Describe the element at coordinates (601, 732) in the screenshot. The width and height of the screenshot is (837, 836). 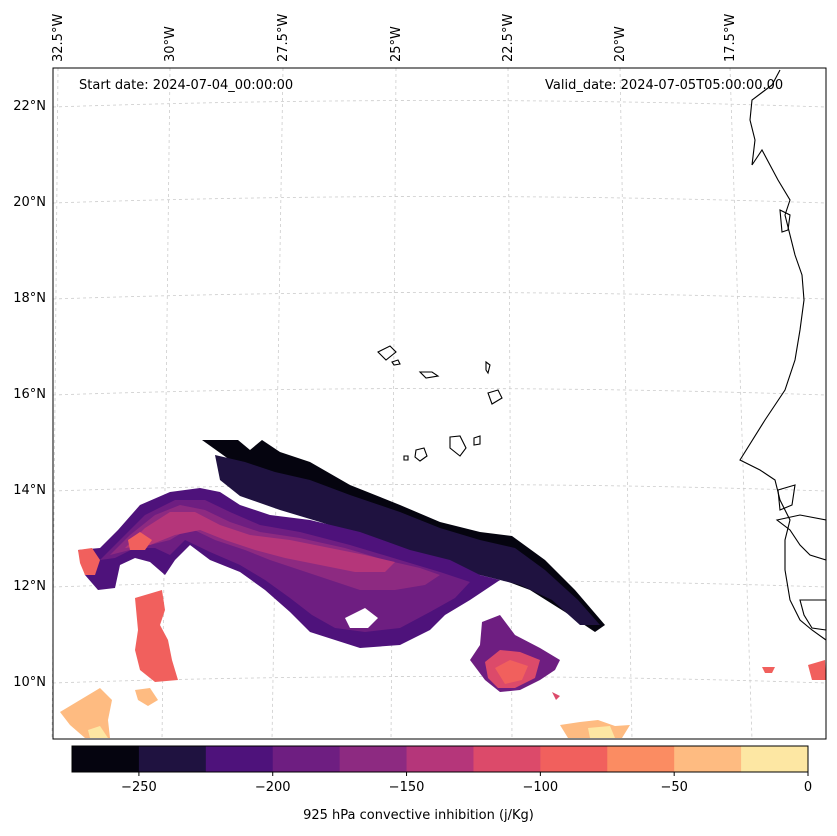
I see `contour-patch-southeast-core` at that location.